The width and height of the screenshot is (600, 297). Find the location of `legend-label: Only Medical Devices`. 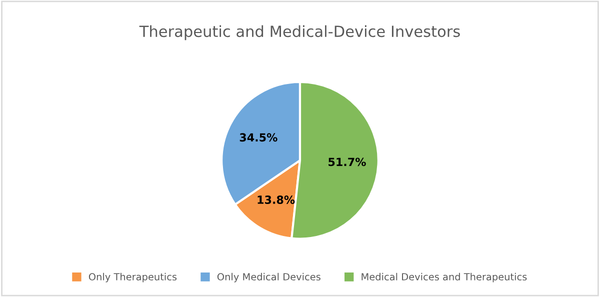

legend-label: Only Medical Devices is located at coordinates (268, 277).